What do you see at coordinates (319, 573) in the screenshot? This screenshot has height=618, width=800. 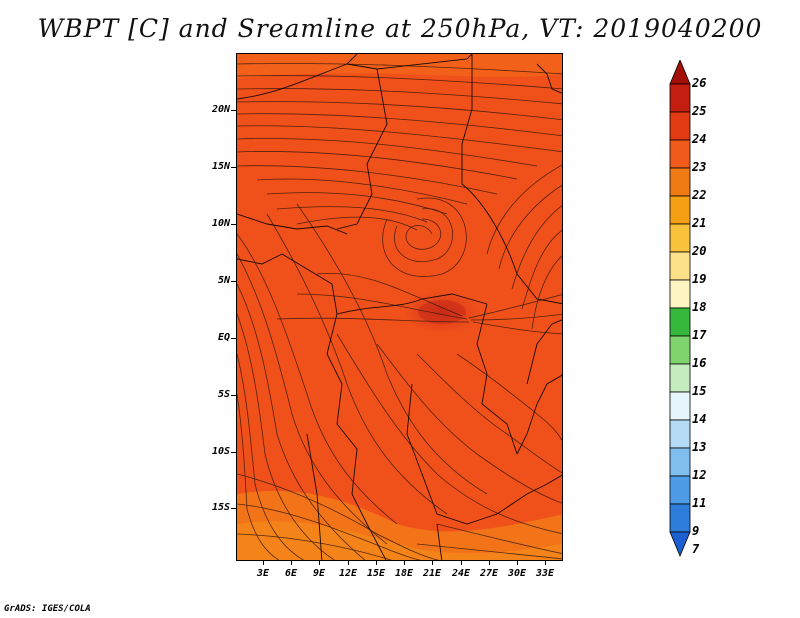 I see `lon-label-9e: 9E` at bounding box center [319, 573].